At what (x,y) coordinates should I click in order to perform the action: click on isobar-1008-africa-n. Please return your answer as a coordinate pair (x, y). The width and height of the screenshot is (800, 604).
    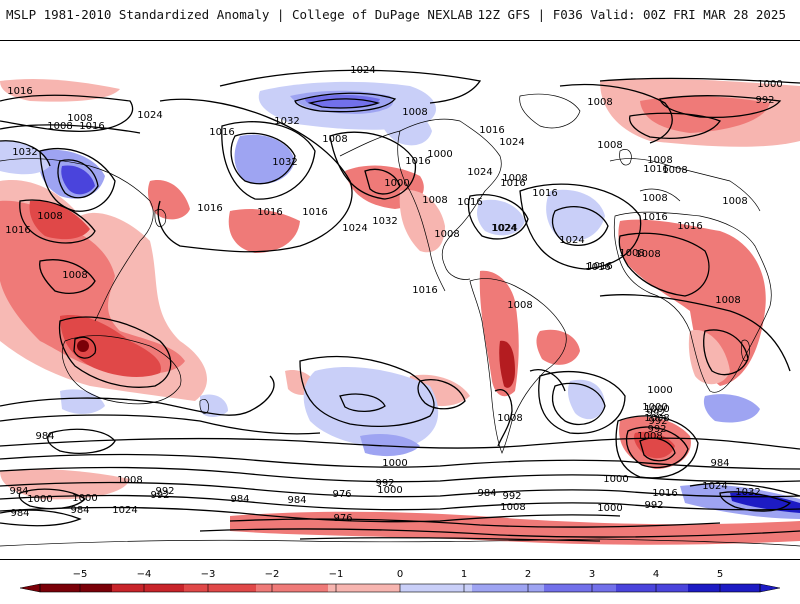
    Looking at the image, I should click on (664, 264).